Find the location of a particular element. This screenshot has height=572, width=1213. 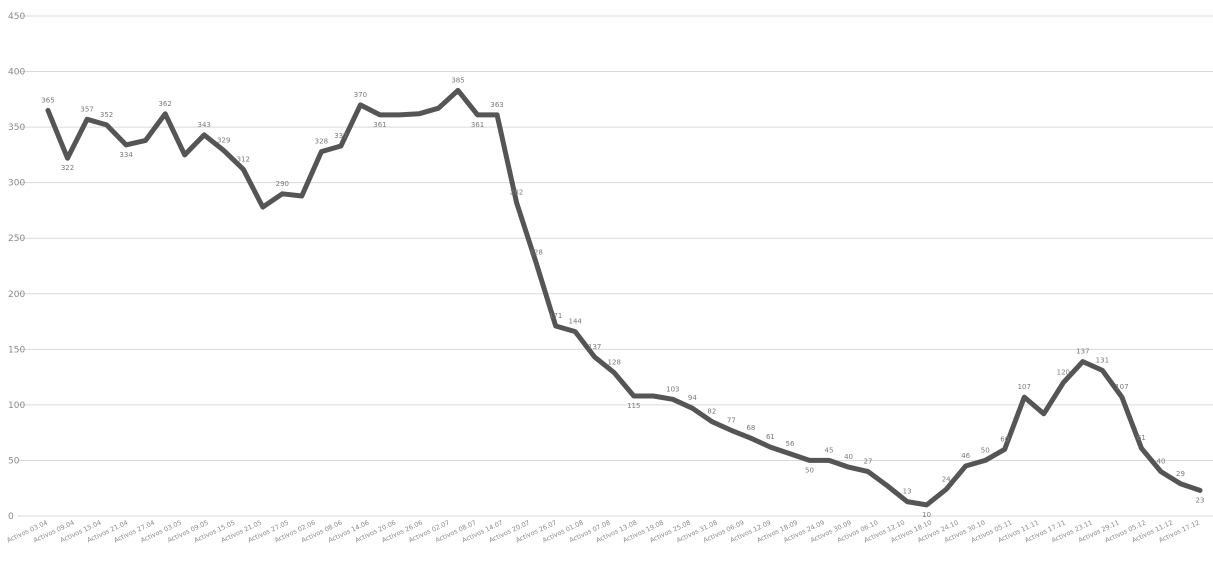

y-tick-label: 250 is located at coordinates (16, 239).